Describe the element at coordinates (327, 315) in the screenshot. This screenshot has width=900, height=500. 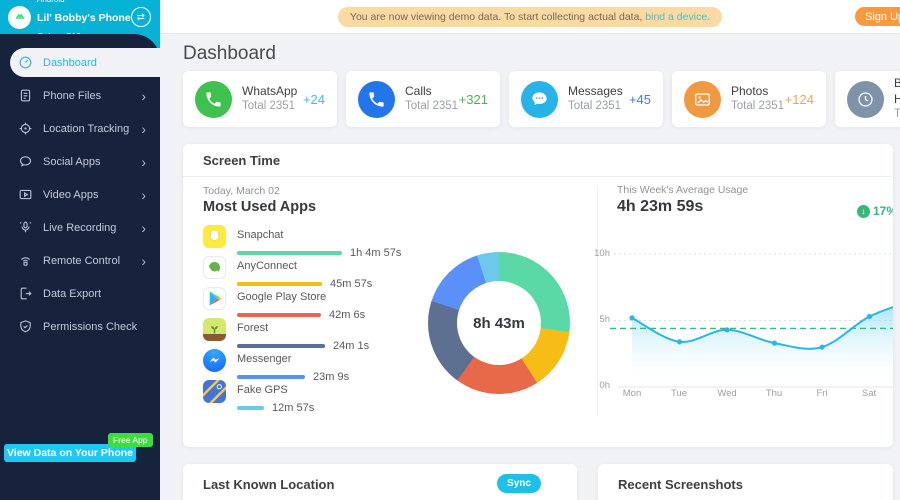
I see `usage-bar-line: 42m 6s` at that location.